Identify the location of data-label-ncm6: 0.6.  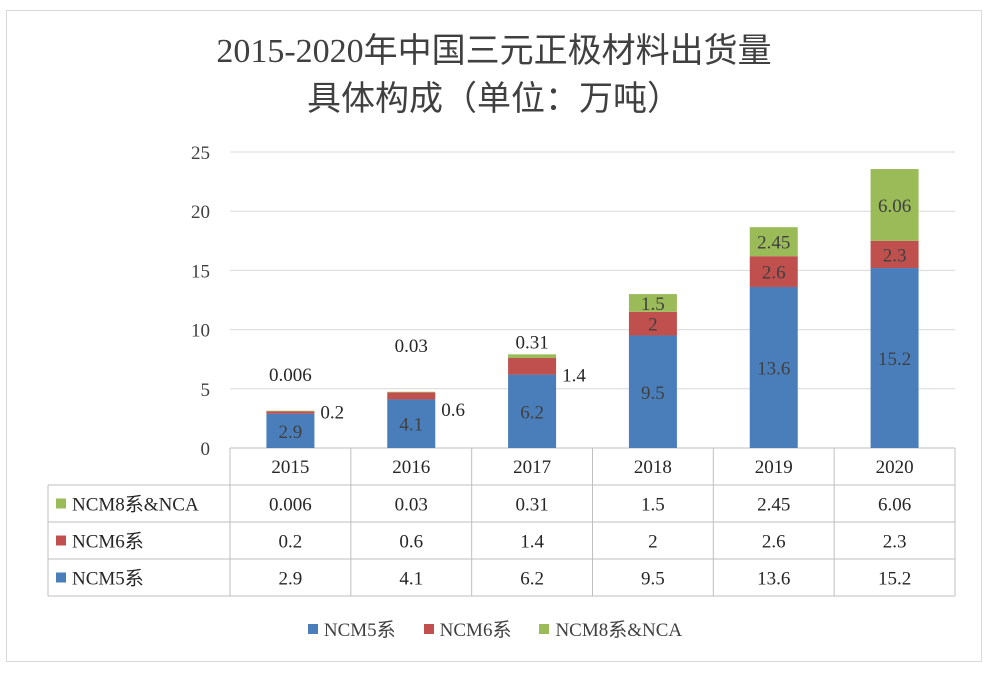
(453, 410).